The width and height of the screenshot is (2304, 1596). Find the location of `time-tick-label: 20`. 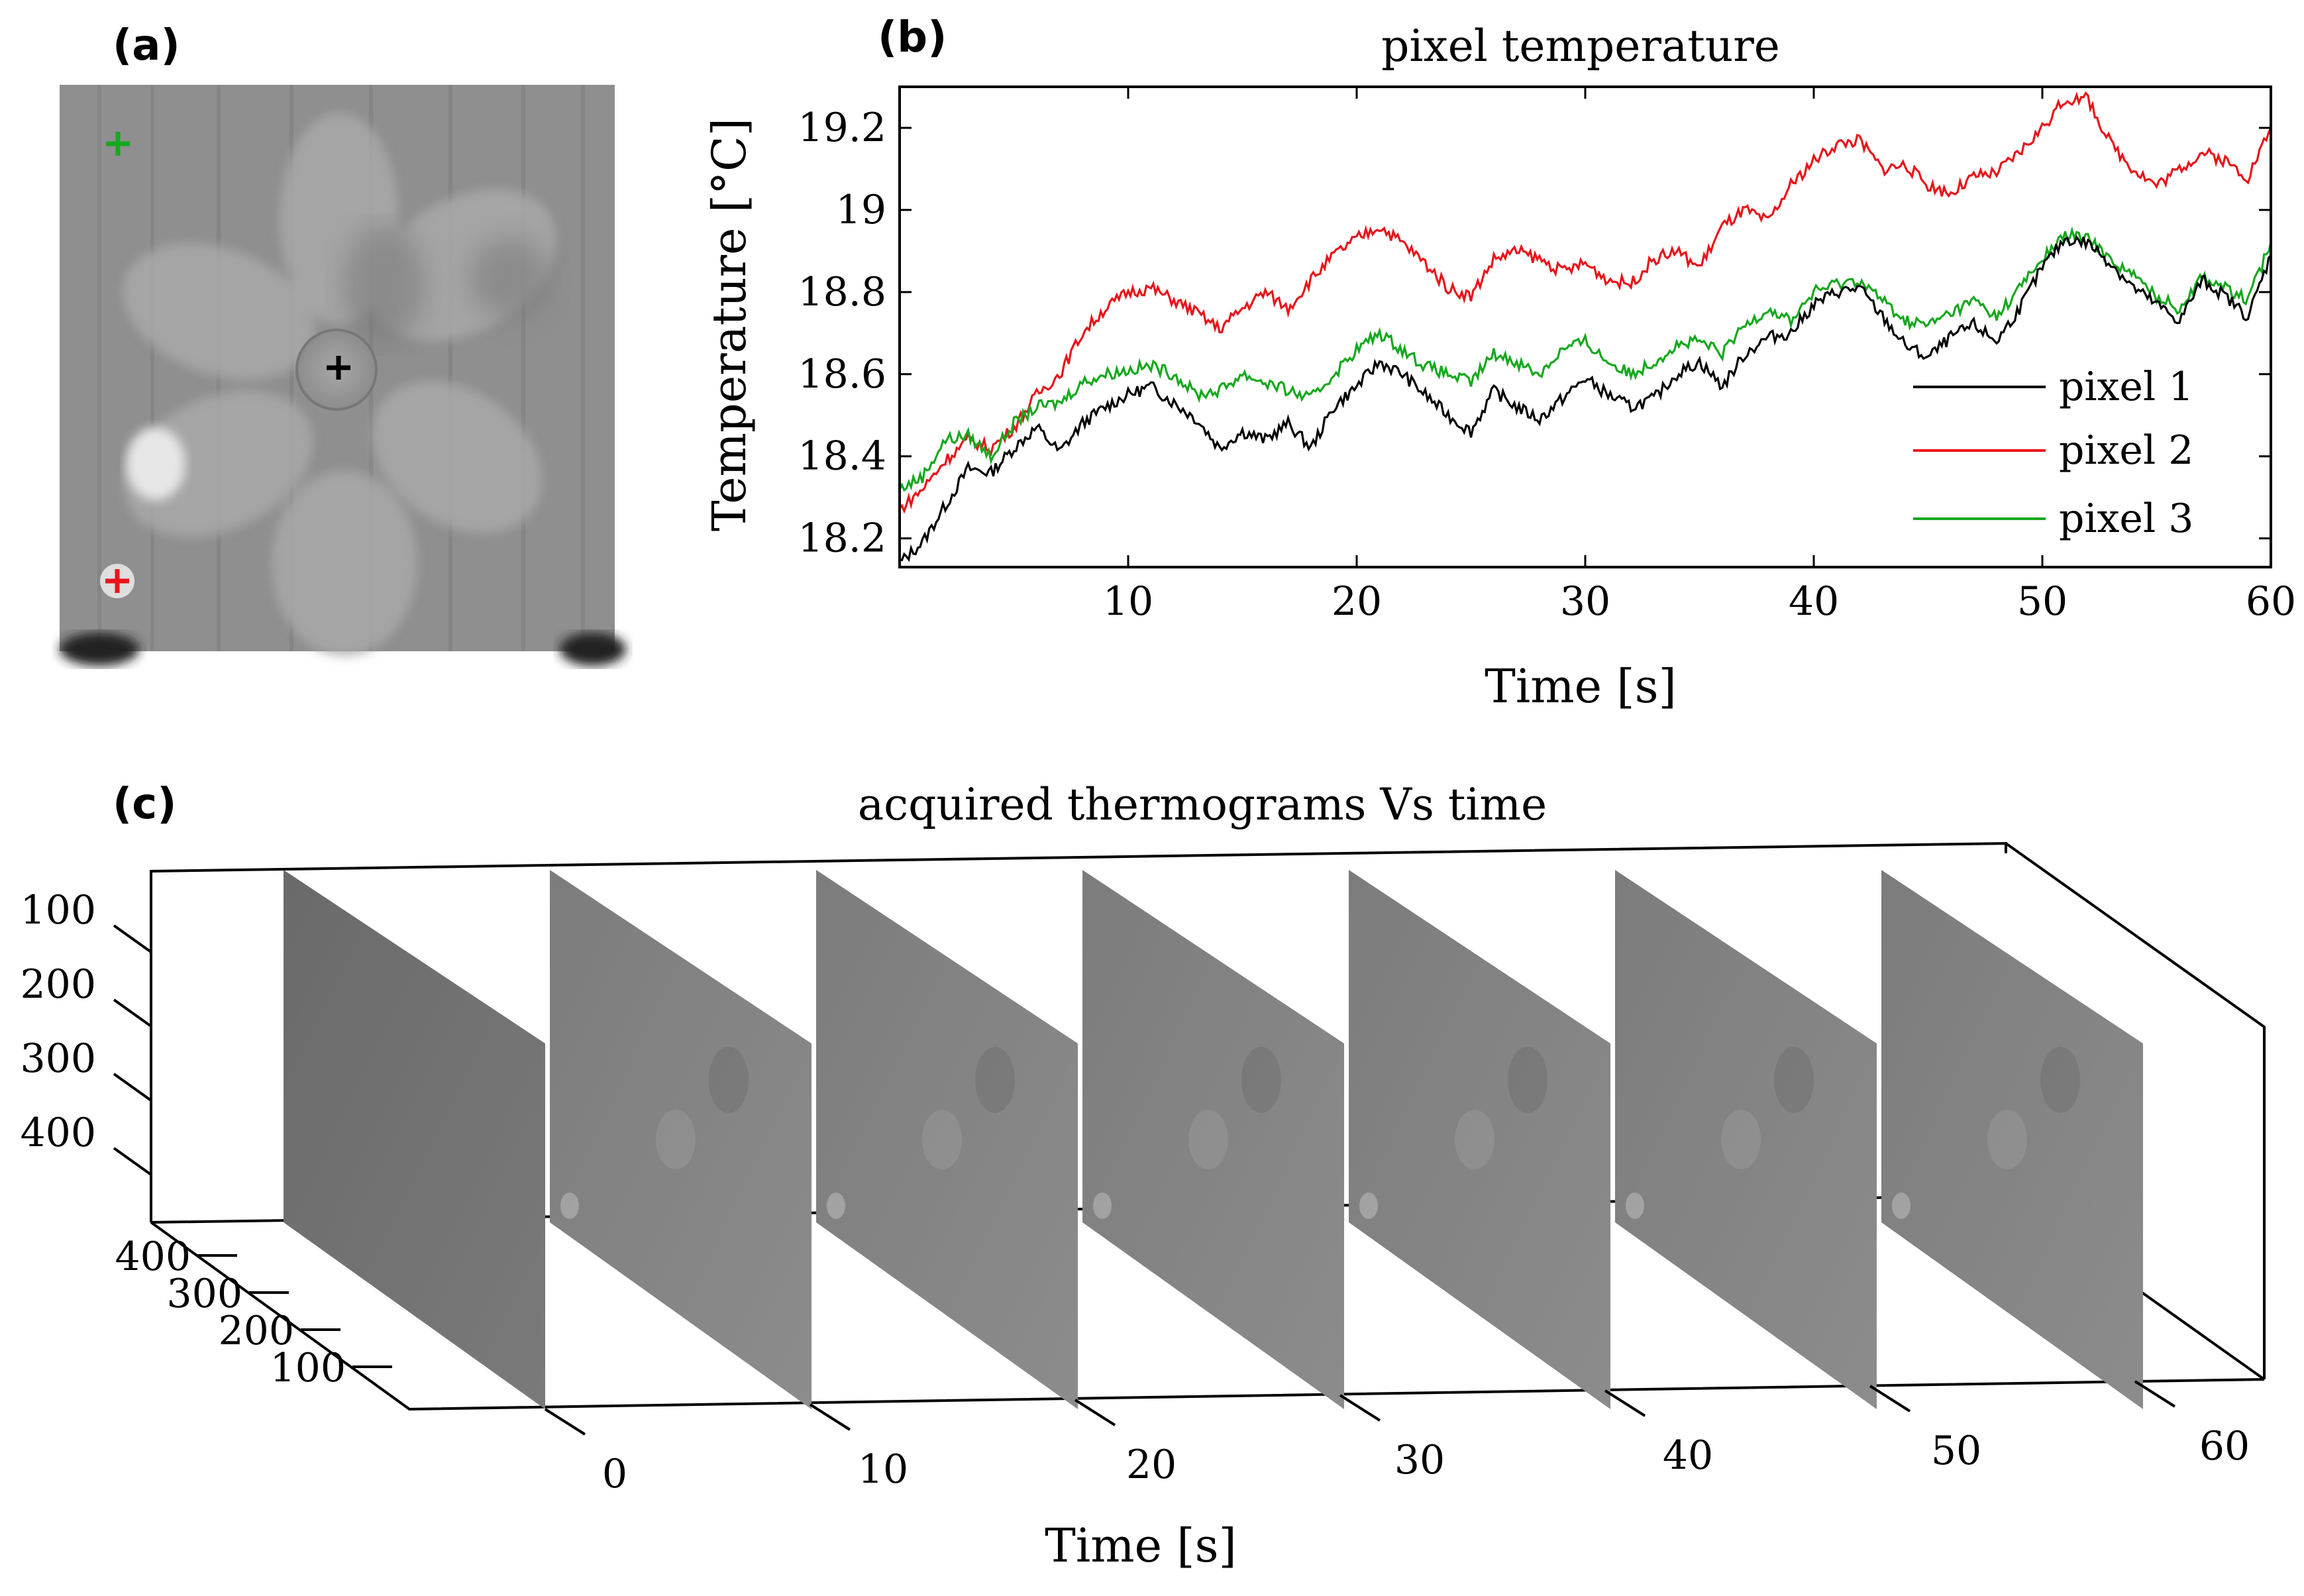

time-tick-label: 20 is located at coordinates (1151, 1465).